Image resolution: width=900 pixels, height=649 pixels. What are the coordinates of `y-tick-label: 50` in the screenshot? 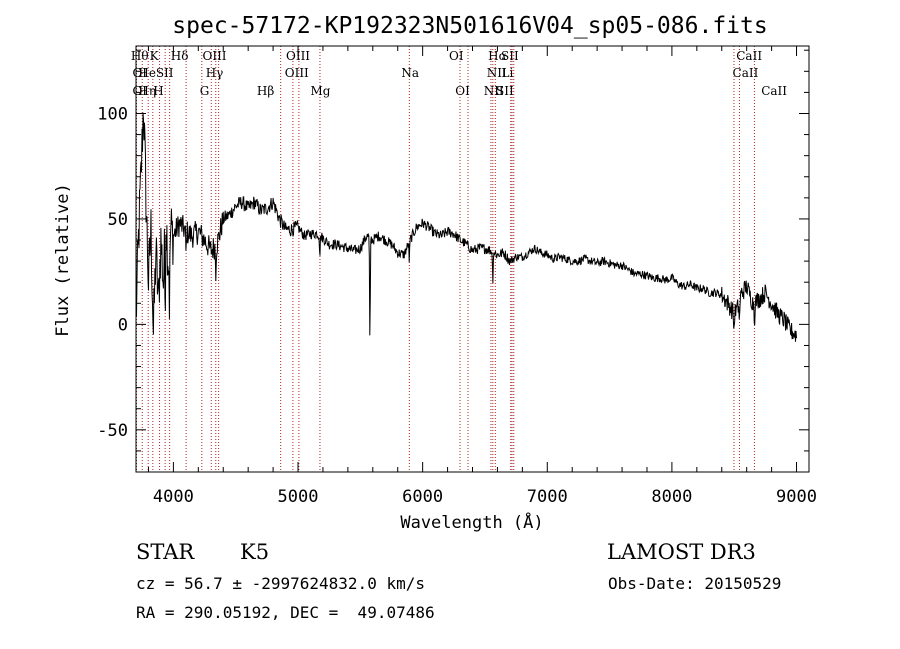 It's located at (118, 220).